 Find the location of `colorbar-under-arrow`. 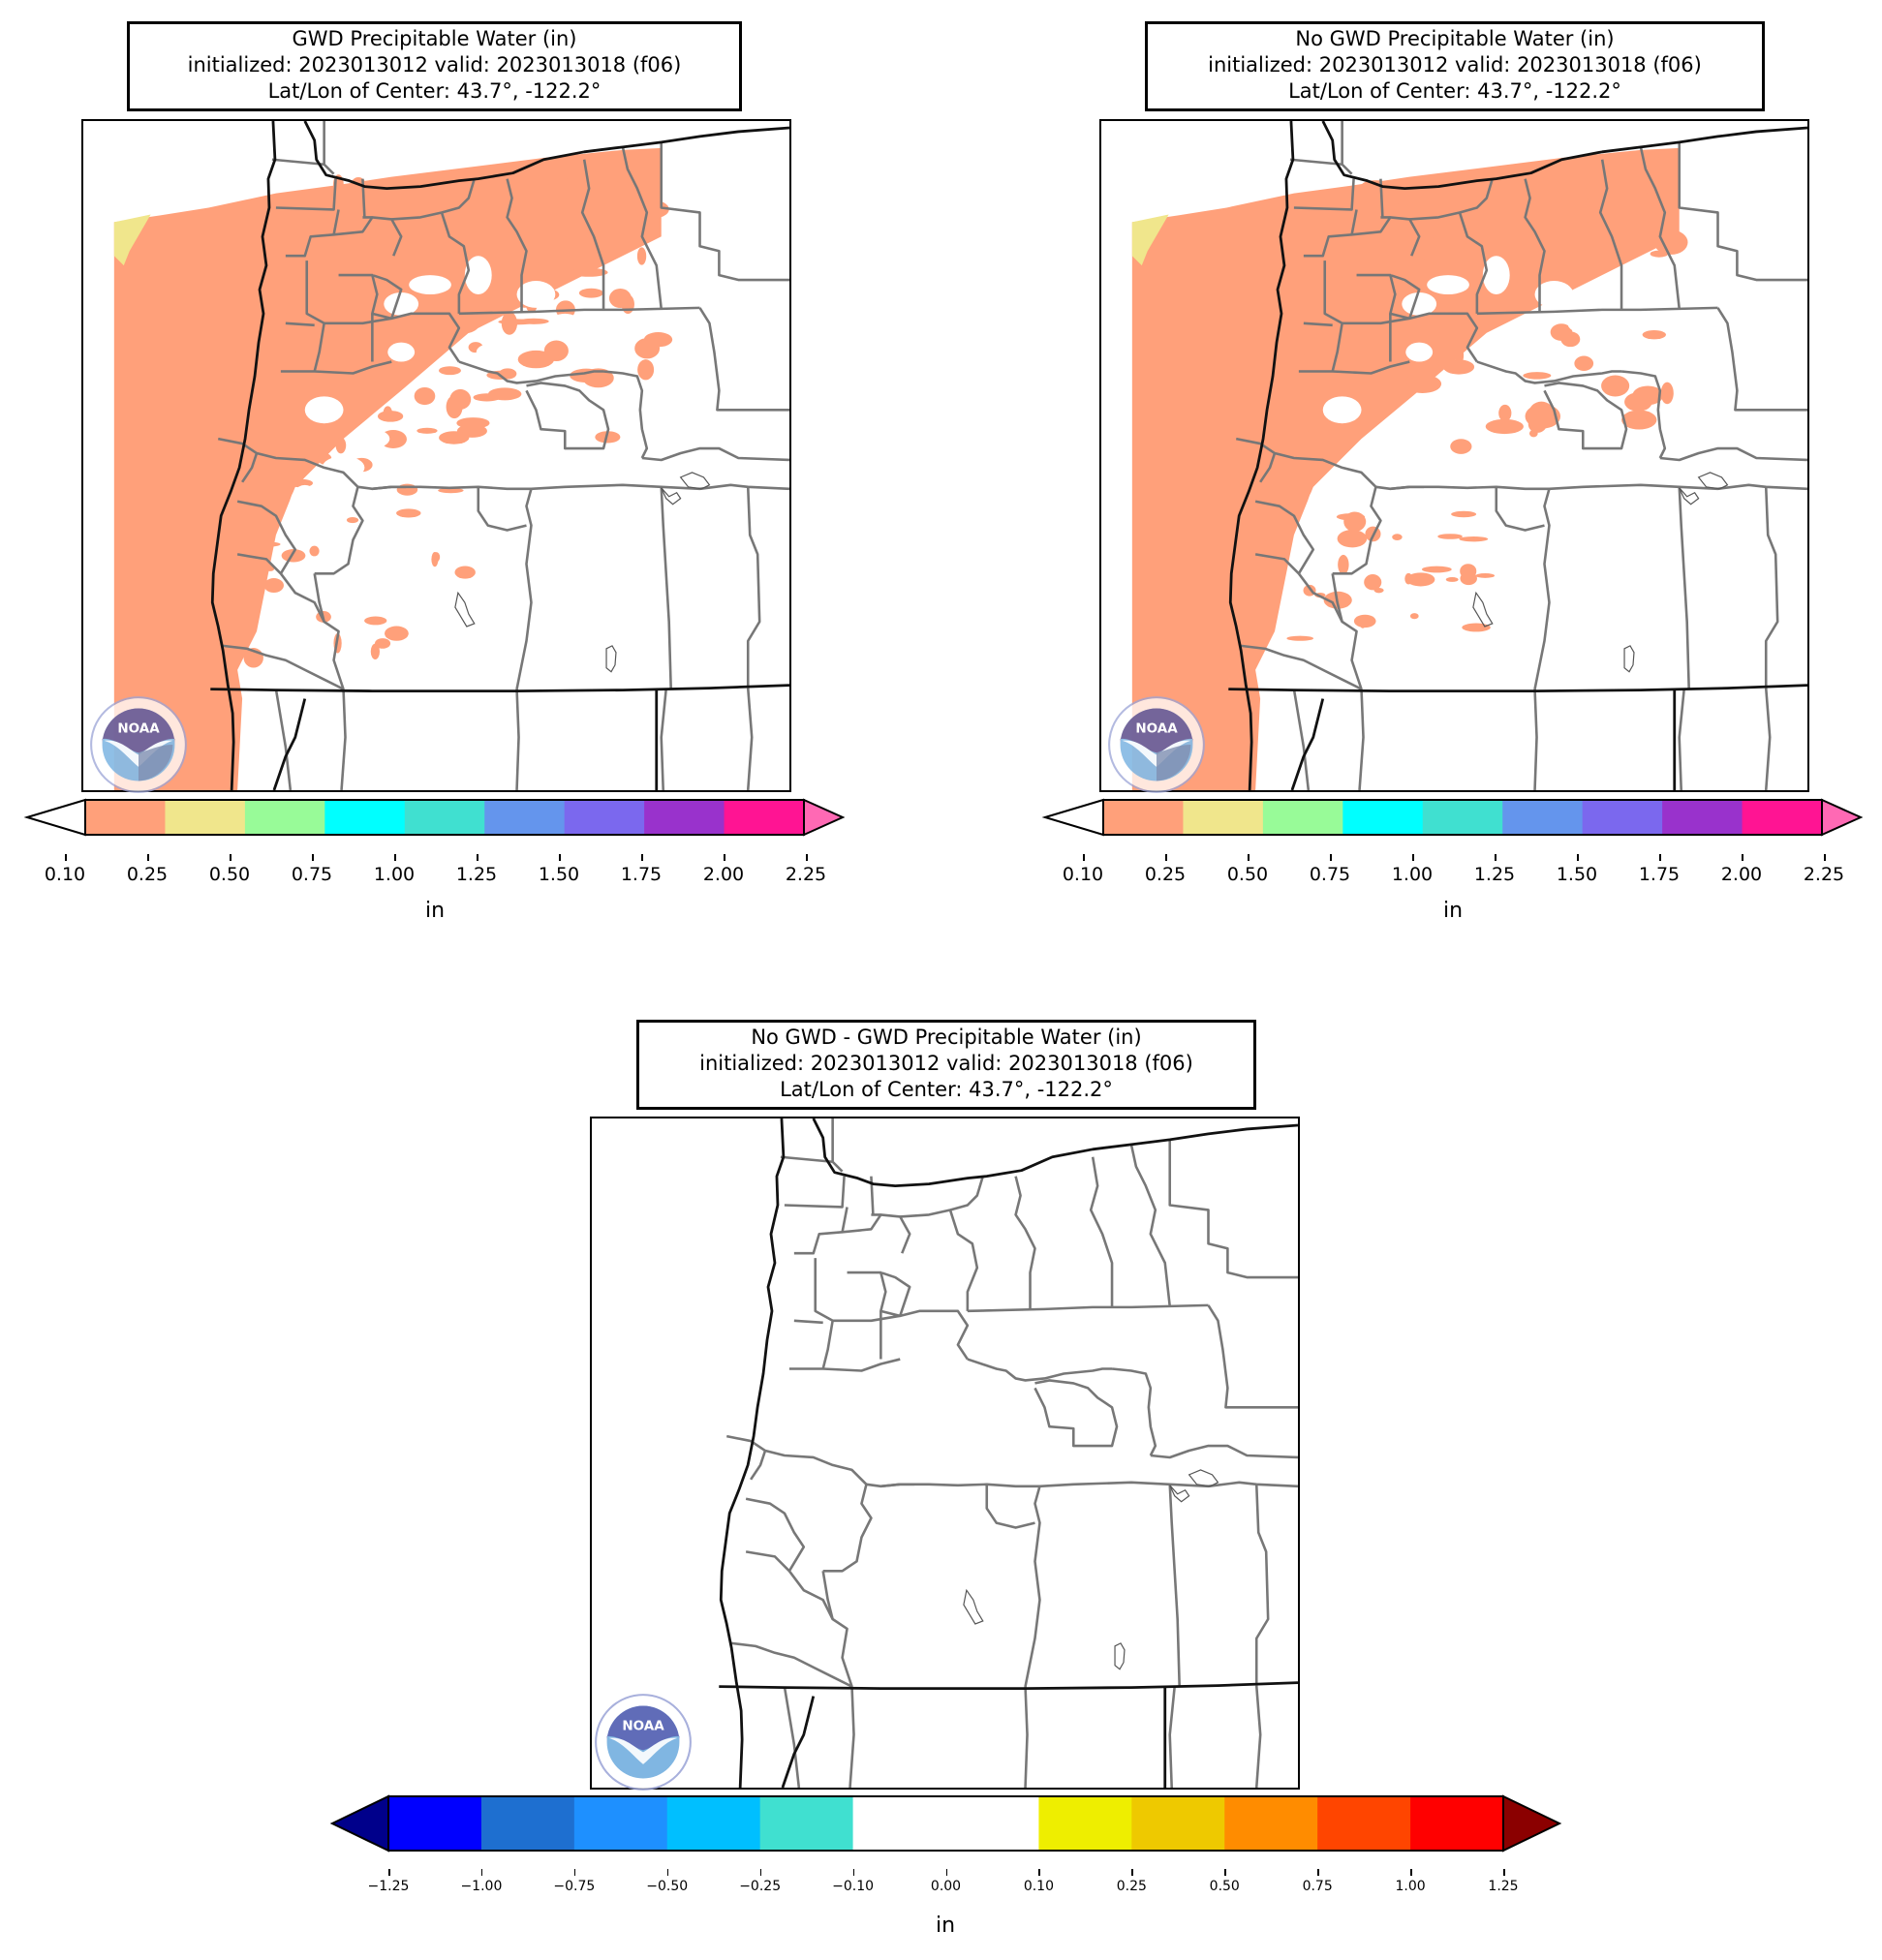

colorbar-under-arrow is located at coordinates (1072, 817).